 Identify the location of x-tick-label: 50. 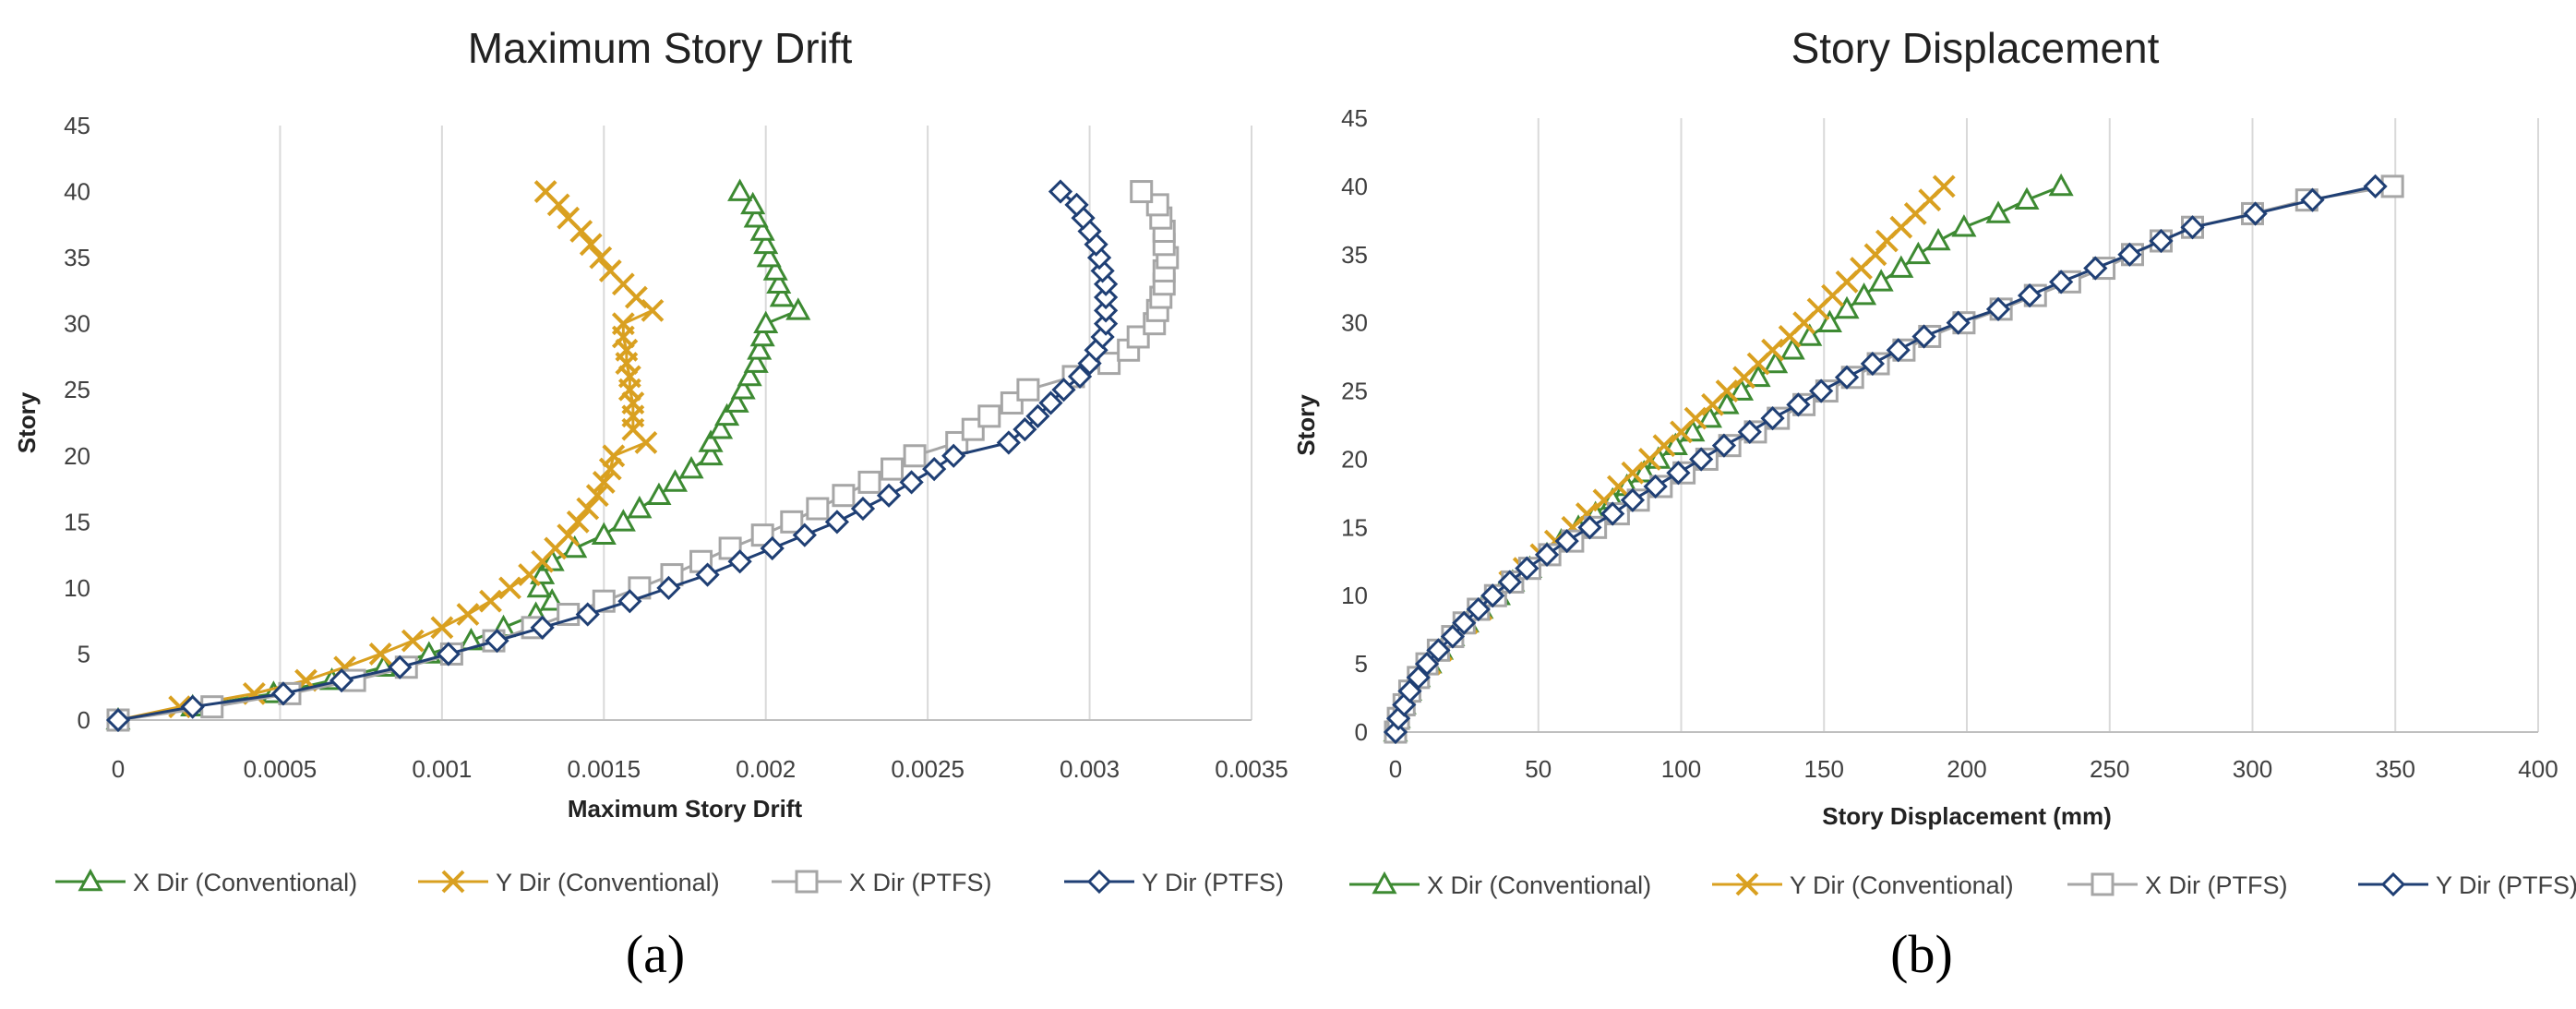
(1539, 769).